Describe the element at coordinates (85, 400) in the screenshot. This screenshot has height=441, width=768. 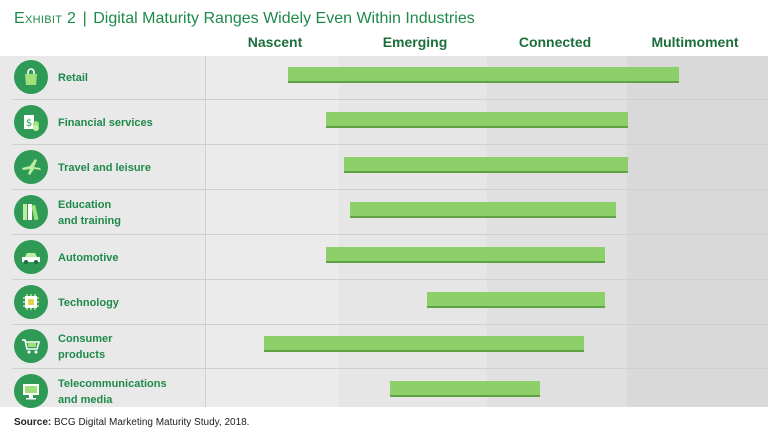
I see `row-label-line: and media` at that location.